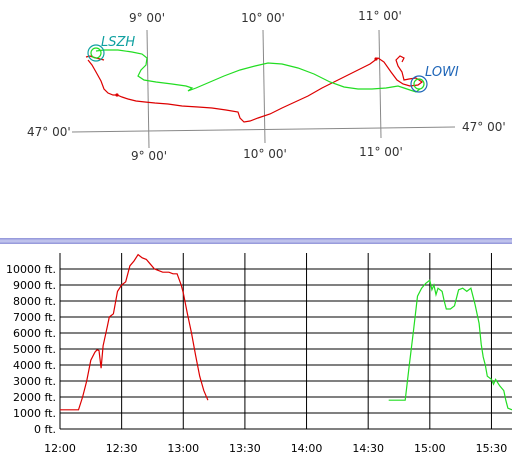 The width and height of the screenshot is (512, 460). I want to click on lon-label-bottom-11: 11° 00', so click(381, 152).